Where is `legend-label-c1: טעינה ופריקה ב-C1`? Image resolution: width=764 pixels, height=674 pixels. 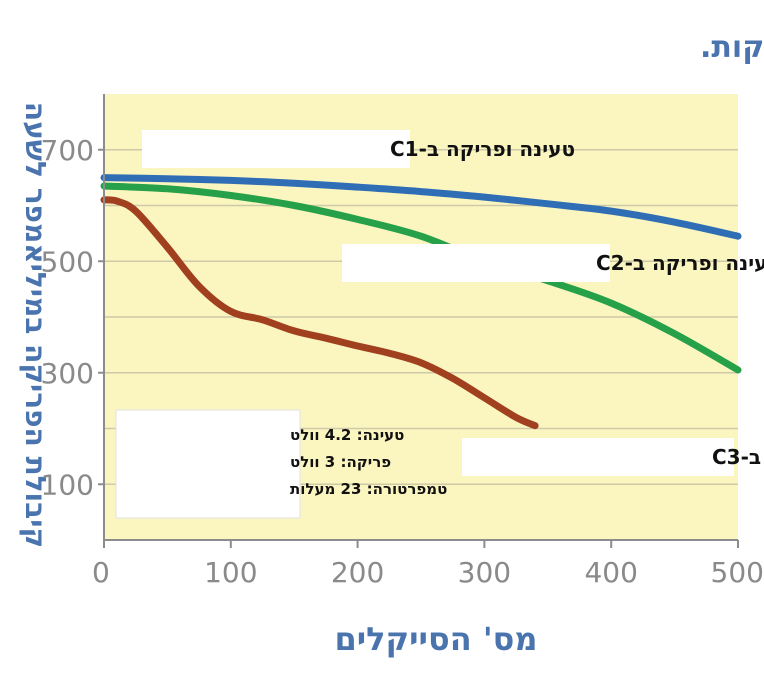
legend-label-c1: טעינה ופריקה ב-C1 is located at coordinates (358, 149).